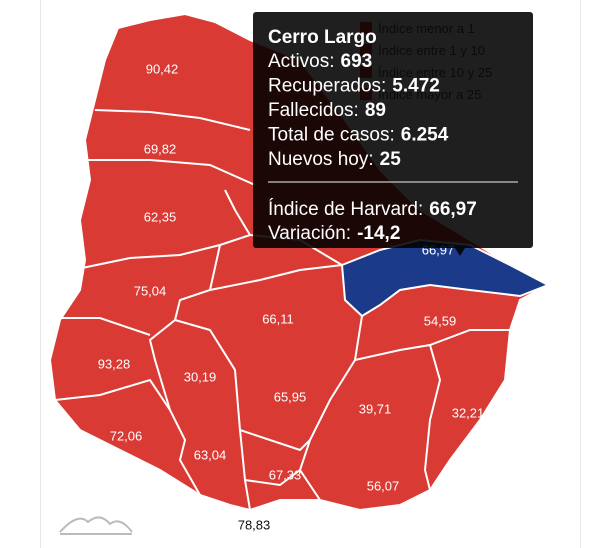 The width and height of the screenshot is (600, 548). What do you see at coordinates (327, 86) in the screenshot?
I see `tooltip-label: Recuperados:` at bounding box center [327, 86].